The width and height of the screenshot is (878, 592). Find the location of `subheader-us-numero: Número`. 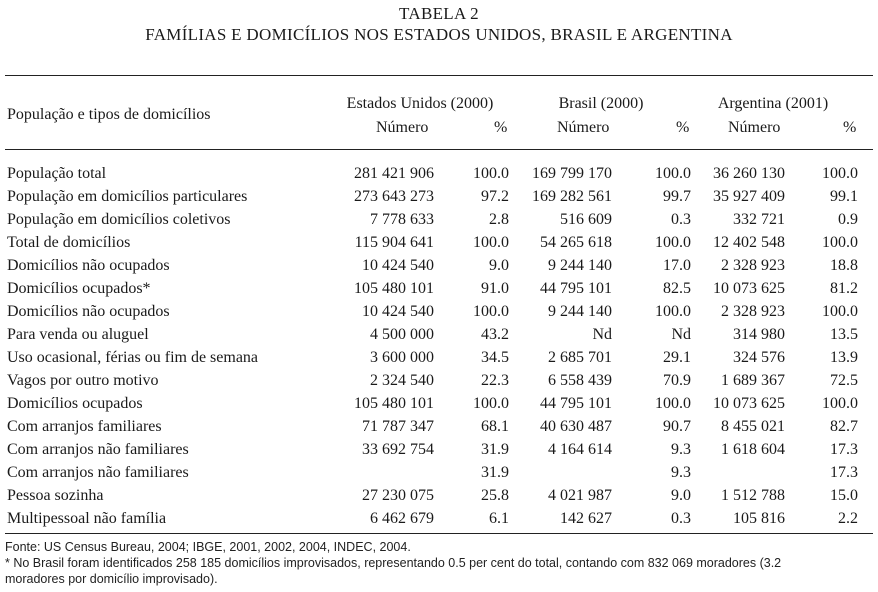

subheader-us-numero: Número is located at coordinates (402, 127).